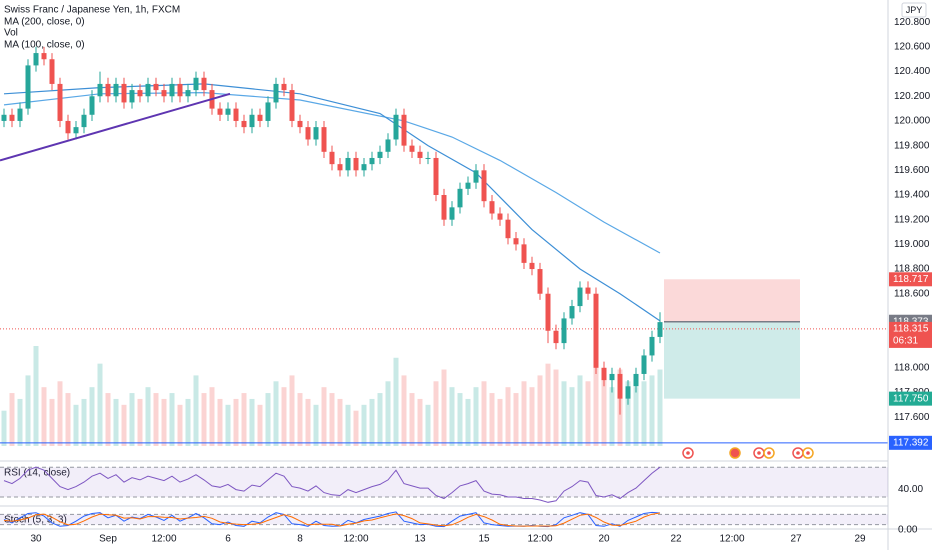  Describe the element at coordinates (35, 520) in the screenshot. I see `stoch-label: Stoch (5, 3, 3)` at that location.